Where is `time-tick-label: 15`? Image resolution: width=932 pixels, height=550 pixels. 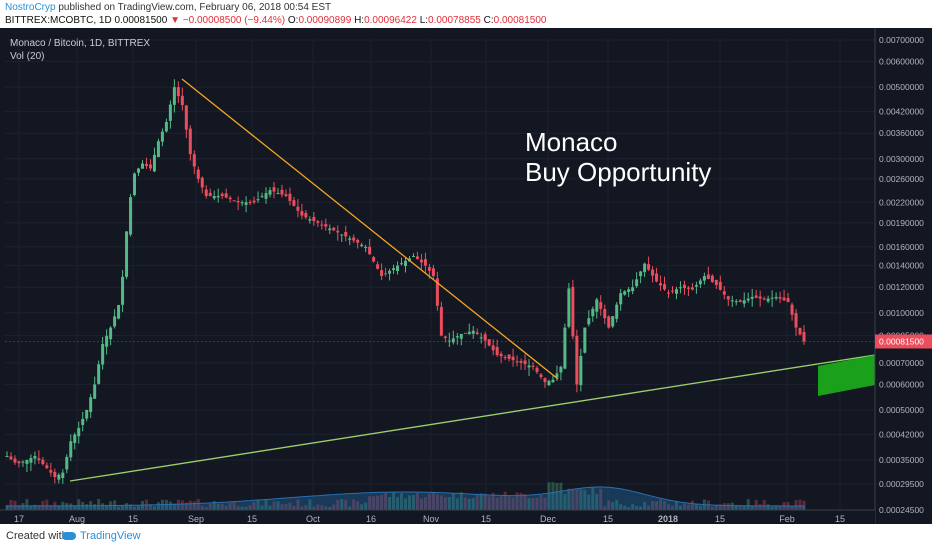 time-tick-label: 15 is located at coordinates (252, 519).